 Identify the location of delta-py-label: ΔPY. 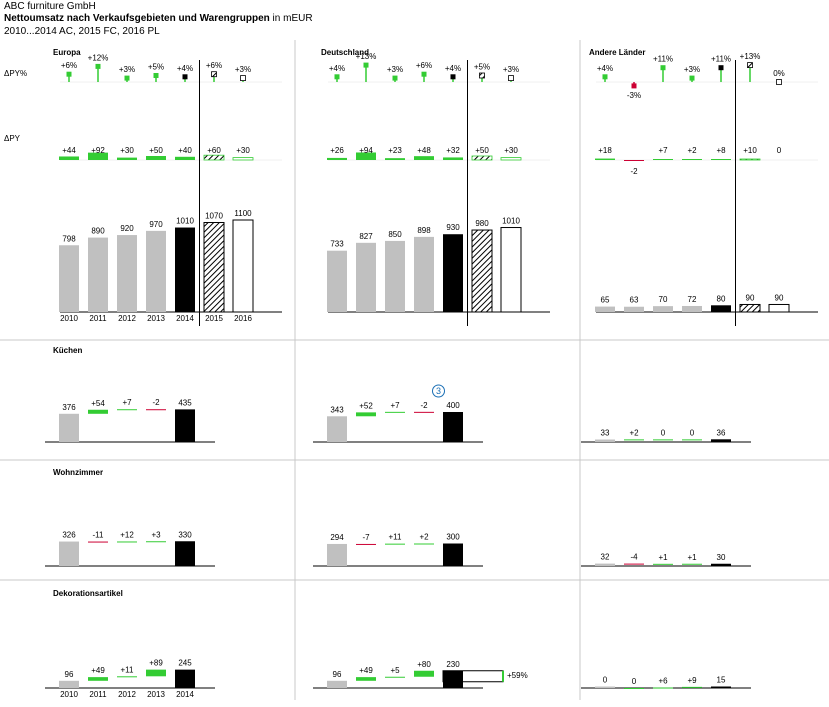
(12, 138).